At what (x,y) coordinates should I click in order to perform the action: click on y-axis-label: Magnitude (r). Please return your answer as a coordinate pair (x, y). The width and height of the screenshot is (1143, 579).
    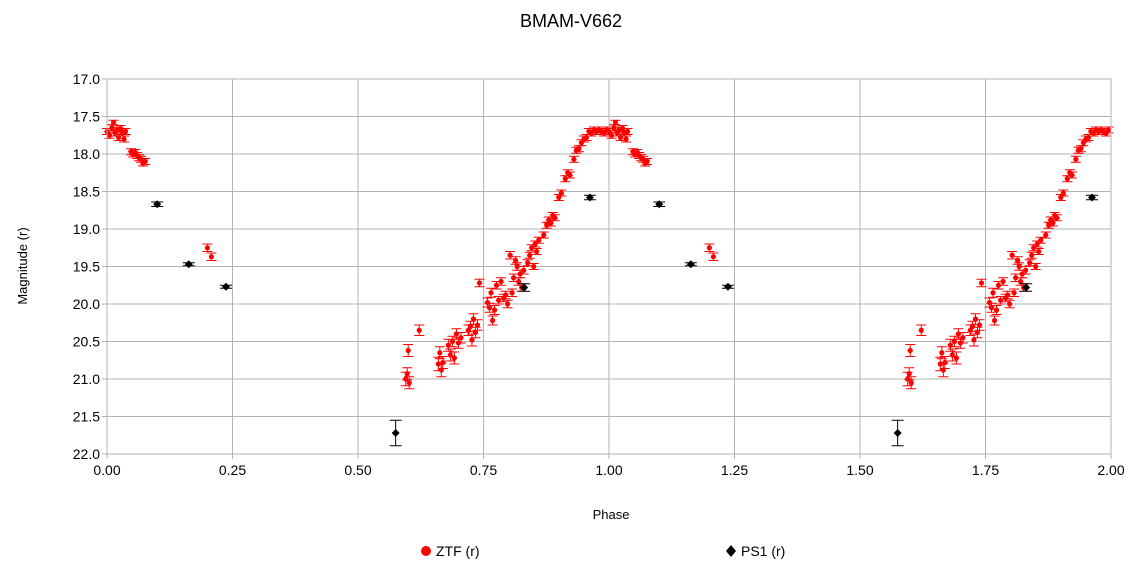
    Looking at the image, I should click on (22, 265).